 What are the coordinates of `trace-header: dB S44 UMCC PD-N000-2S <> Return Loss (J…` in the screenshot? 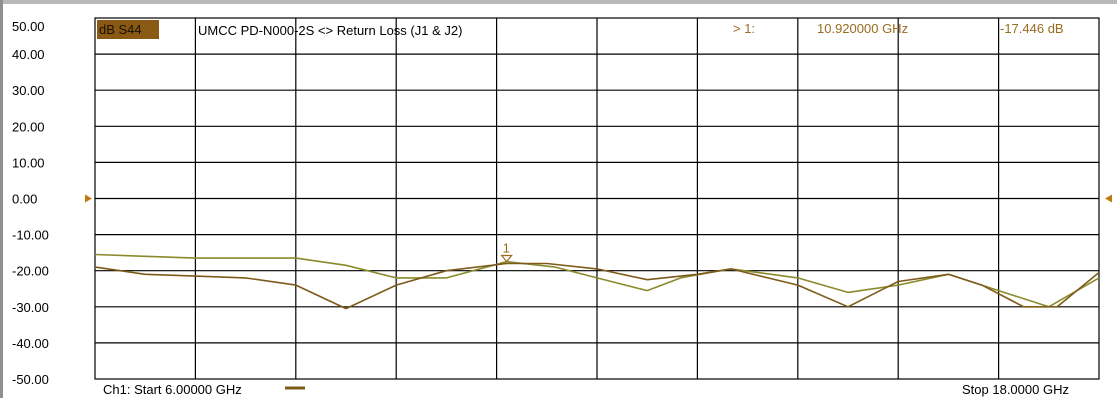 It's located at (580, 29).